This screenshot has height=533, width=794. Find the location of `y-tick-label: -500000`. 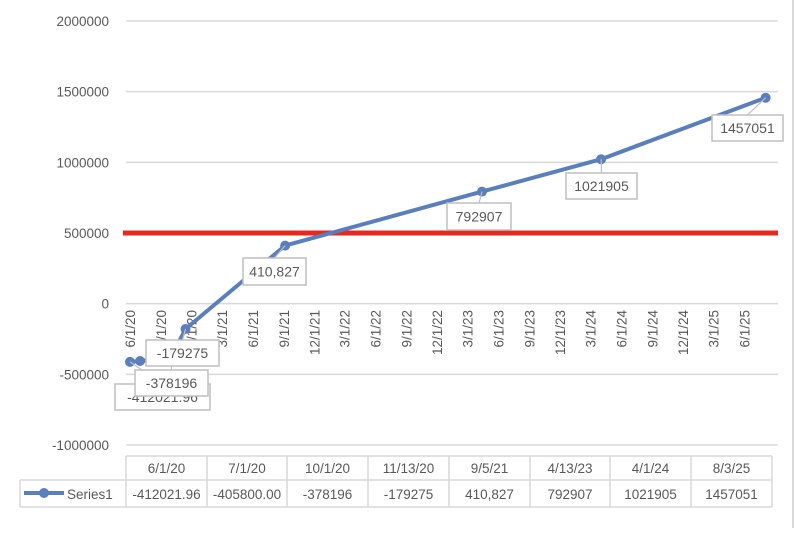

y-tick-label: -500000 is located at coordinates (84, 374).